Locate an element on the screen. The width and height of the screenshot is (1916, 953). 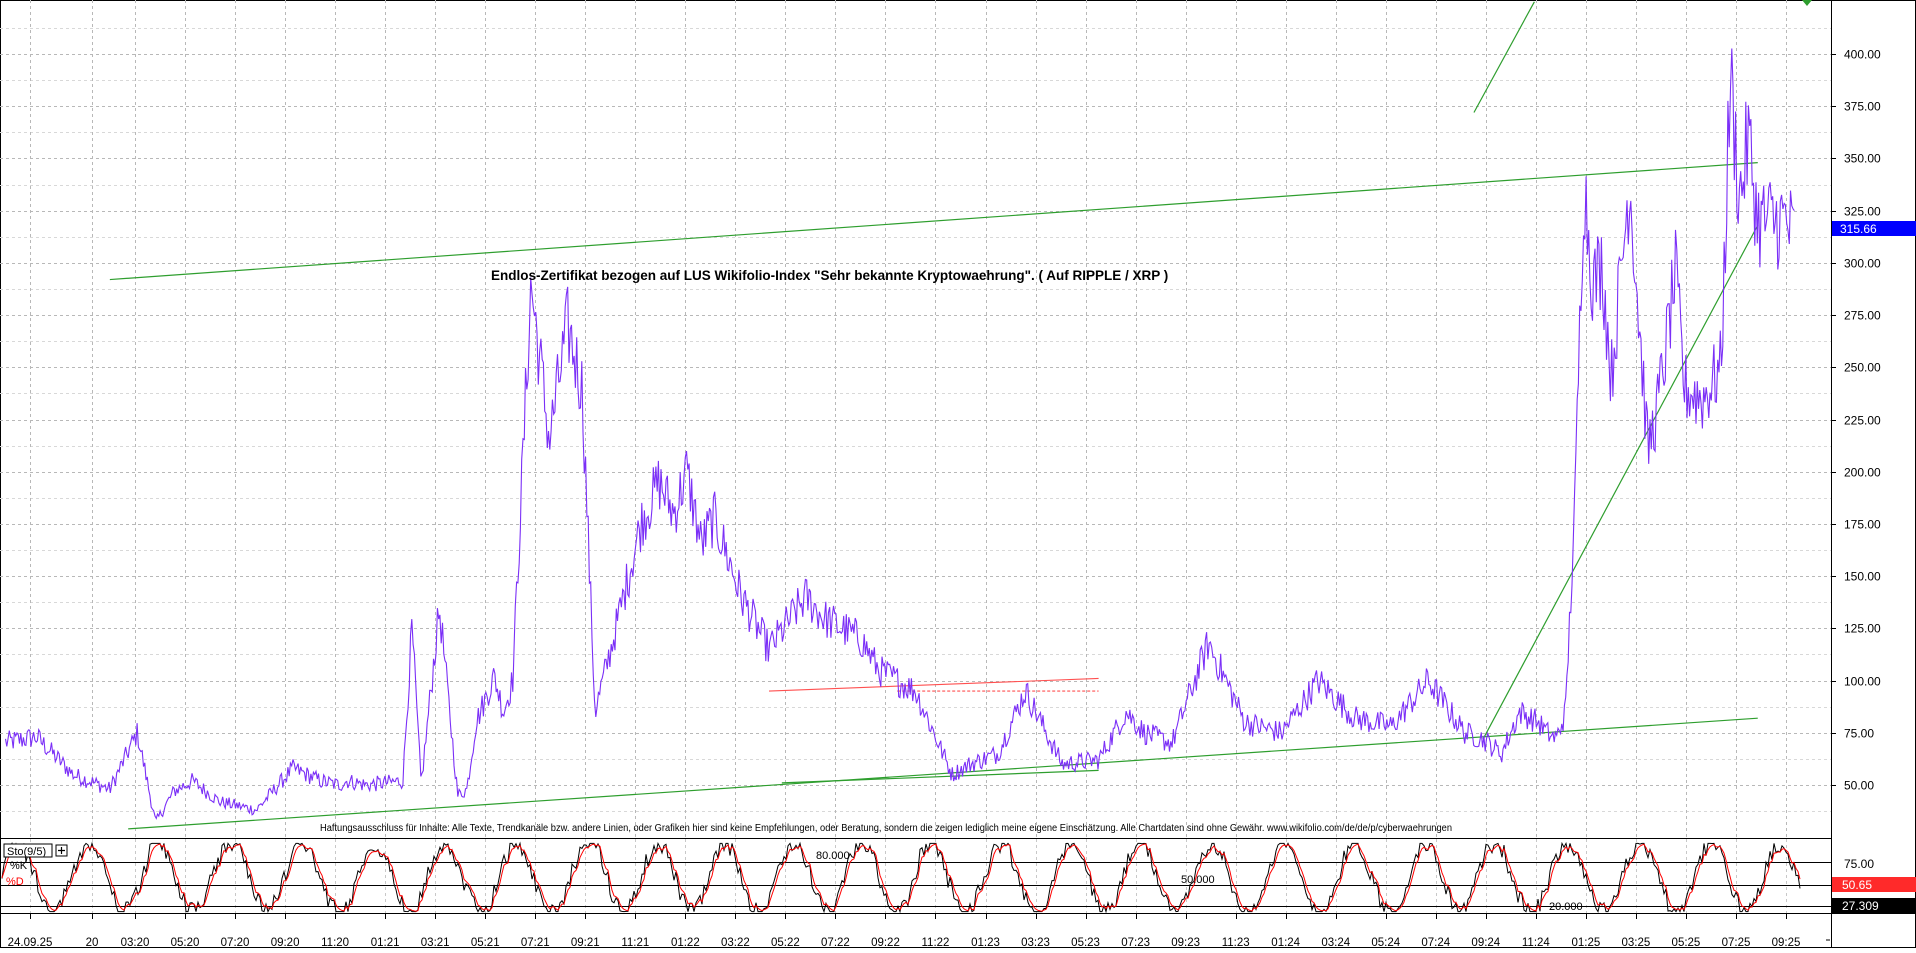
stoch-d-line is located at coordinates (901, 877).